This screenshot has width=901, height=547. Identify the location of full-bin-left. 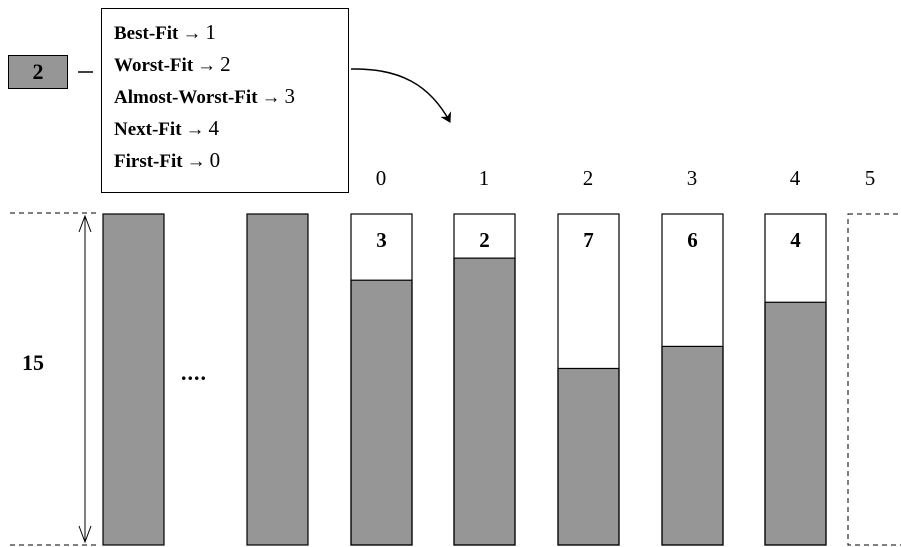
(133, 379).